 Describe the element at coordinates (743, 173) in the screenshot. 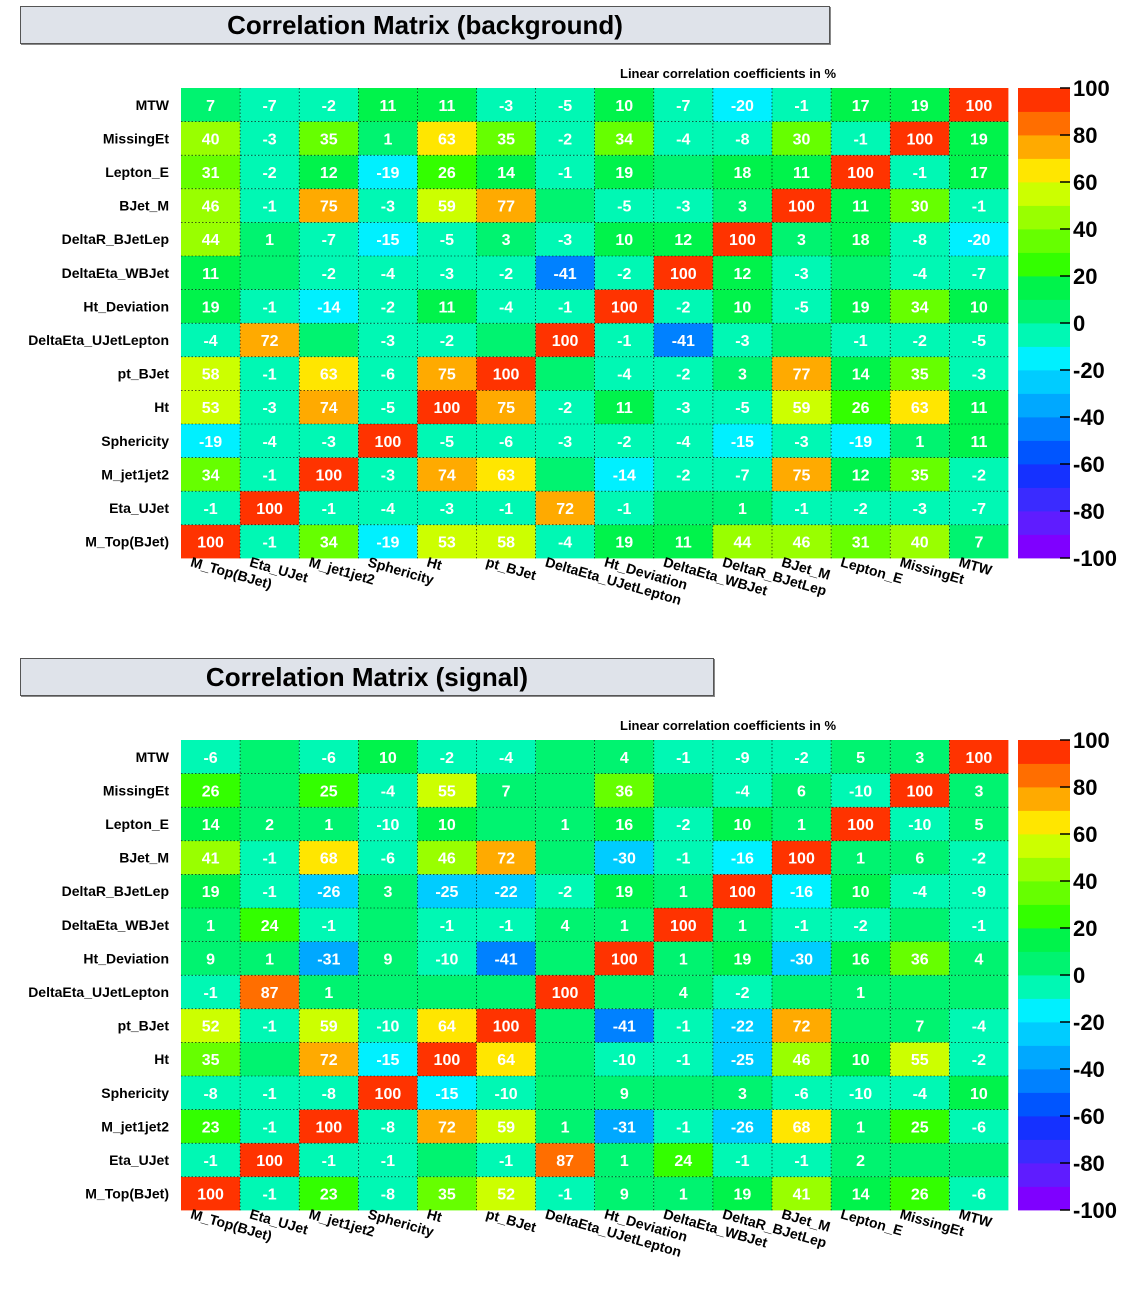

I see `cell-value-label: 18` at that location.